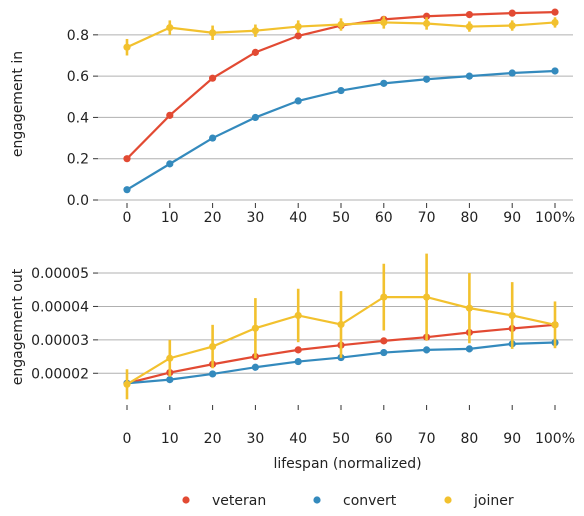  Describe the element at coordinates (60, 374) in the screenshot. I see `y-tick-label: 0.00002` at that location.